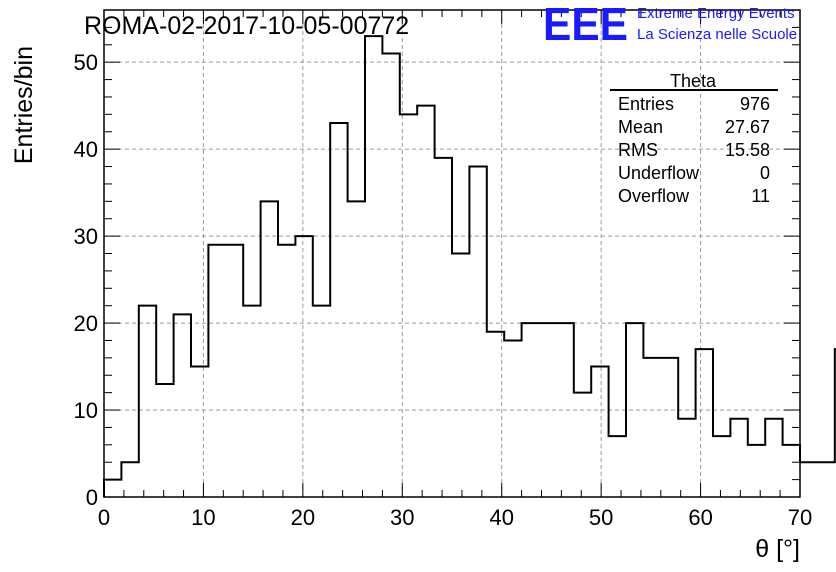  What do you see at coordinates (640, 127) in the screenshot?
I see `stats-label: Mean` at bounding box center [640, 127].